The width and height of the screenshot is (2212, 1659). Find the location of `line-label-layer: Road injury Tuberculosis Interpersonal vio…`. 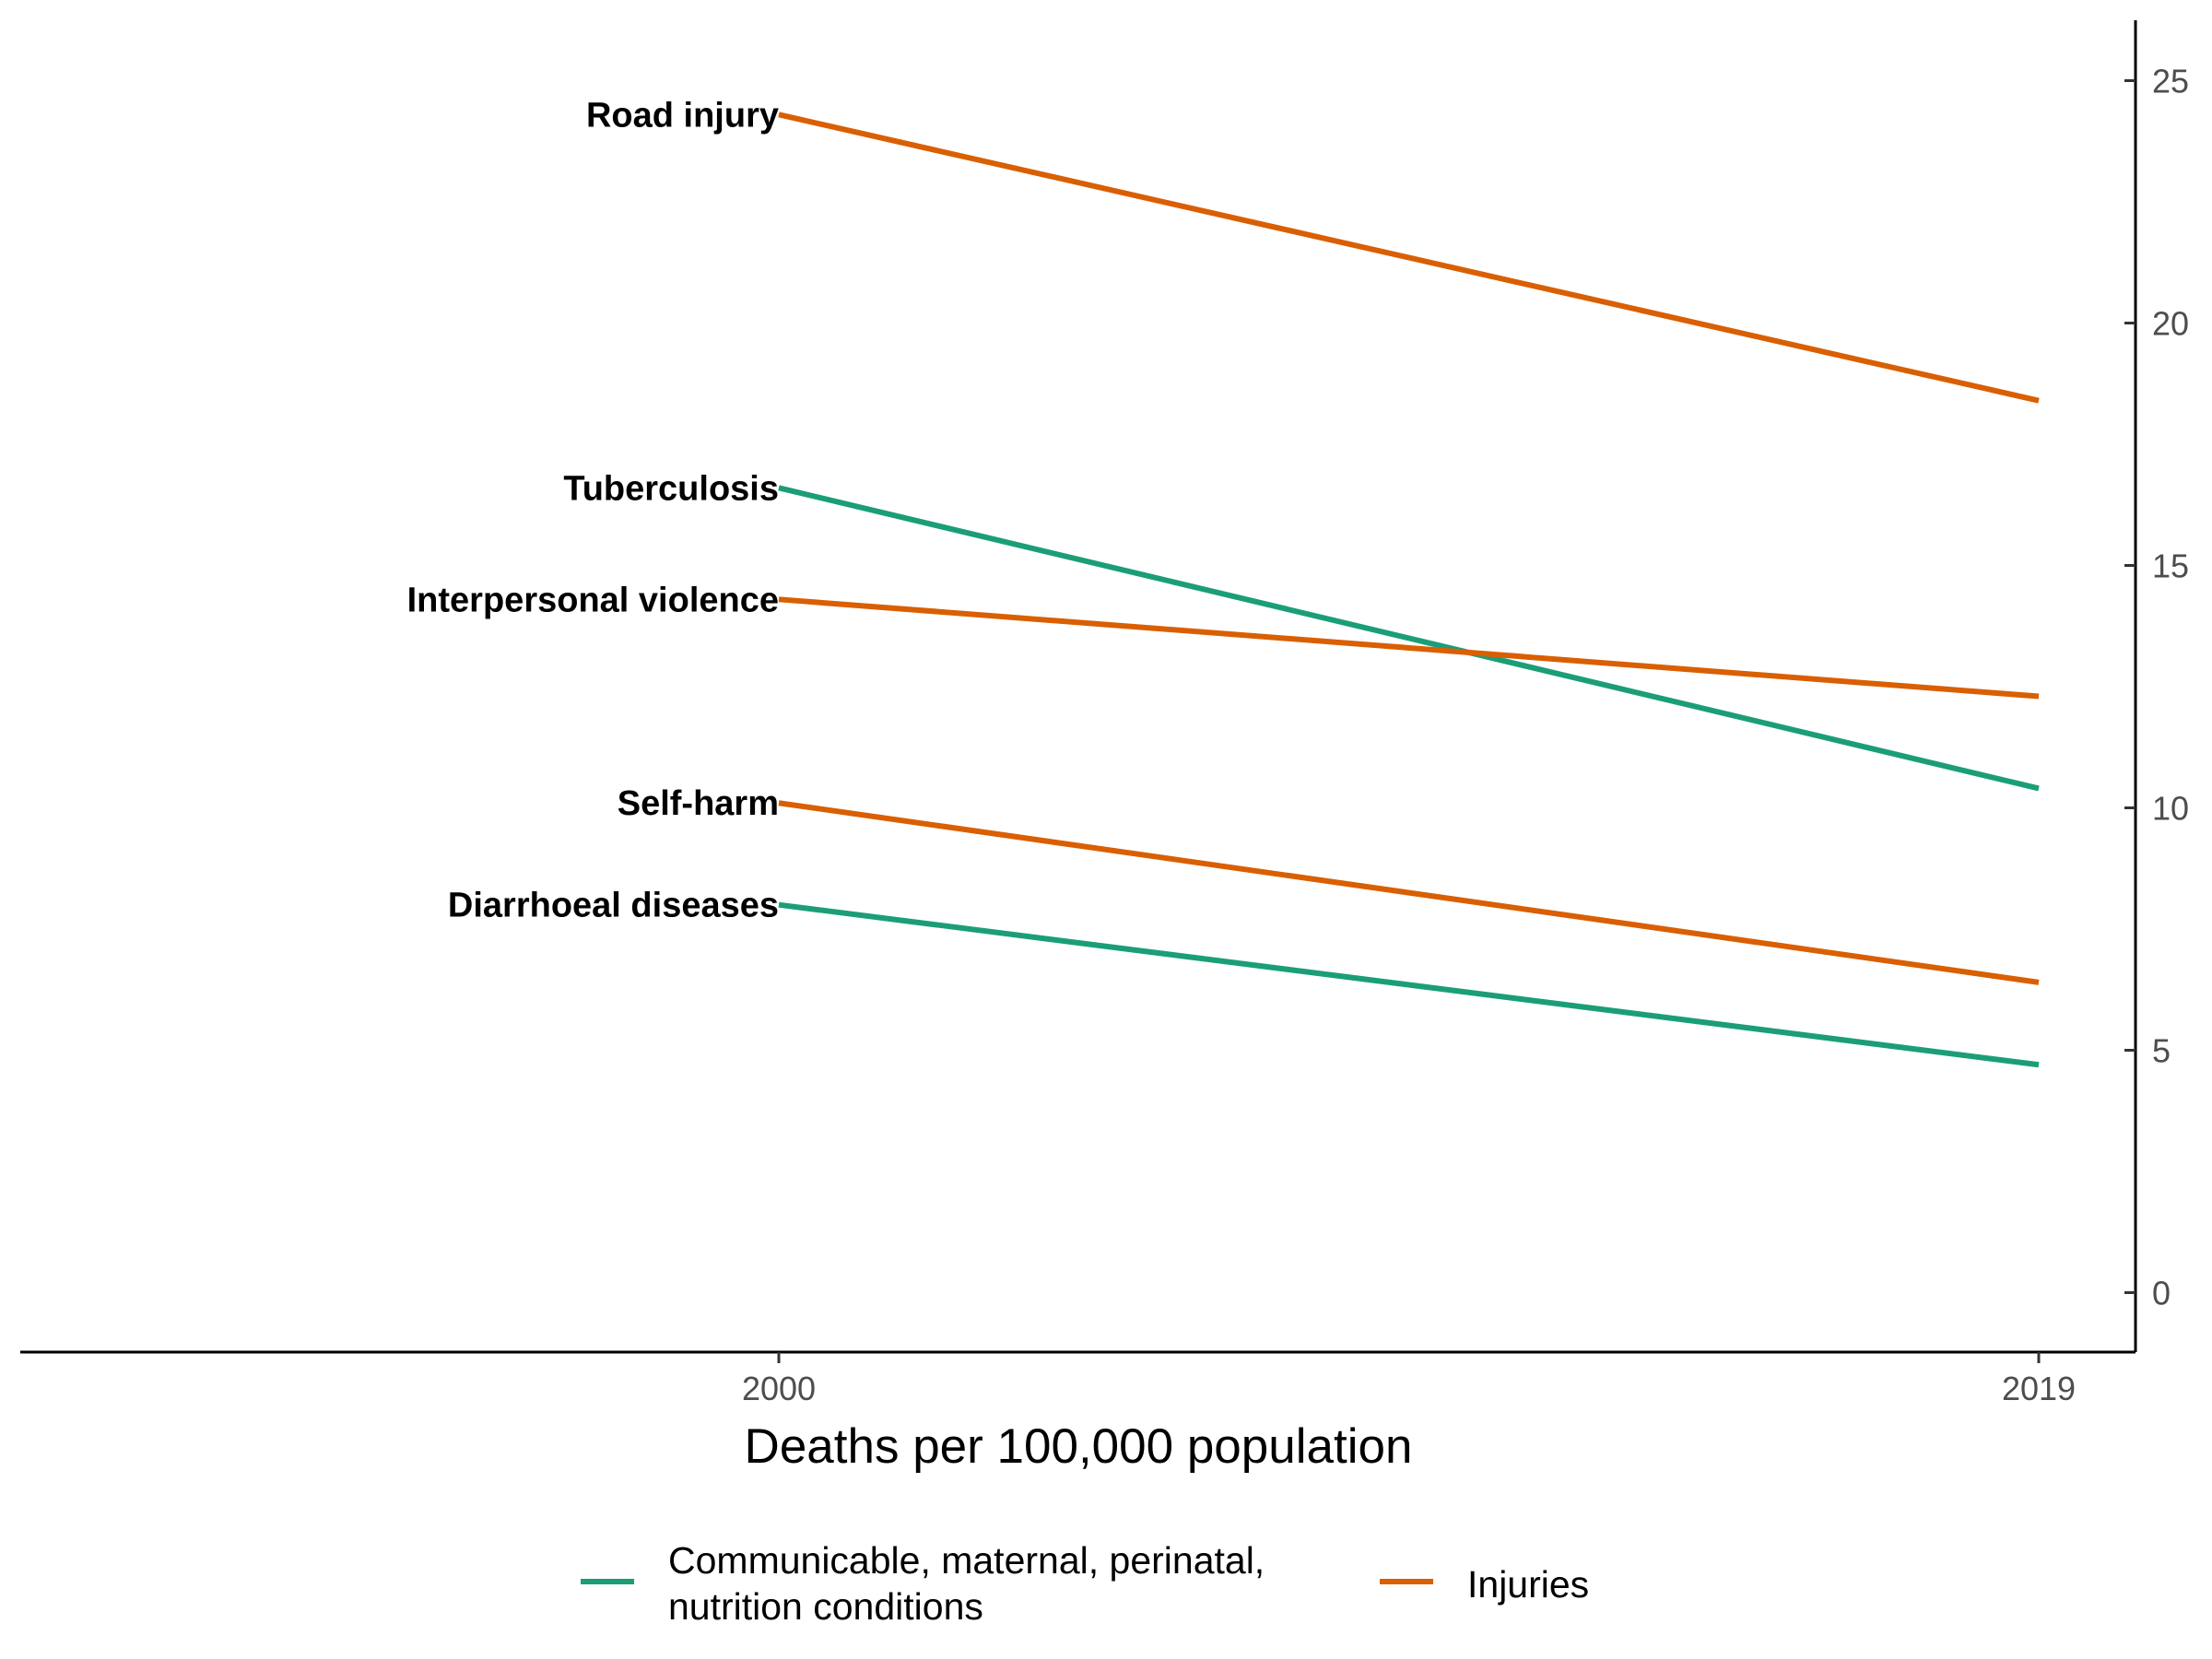

line-label-layer: Road injury Tuberculosis Interpersonal vio… is located at coordinates (593, 510).